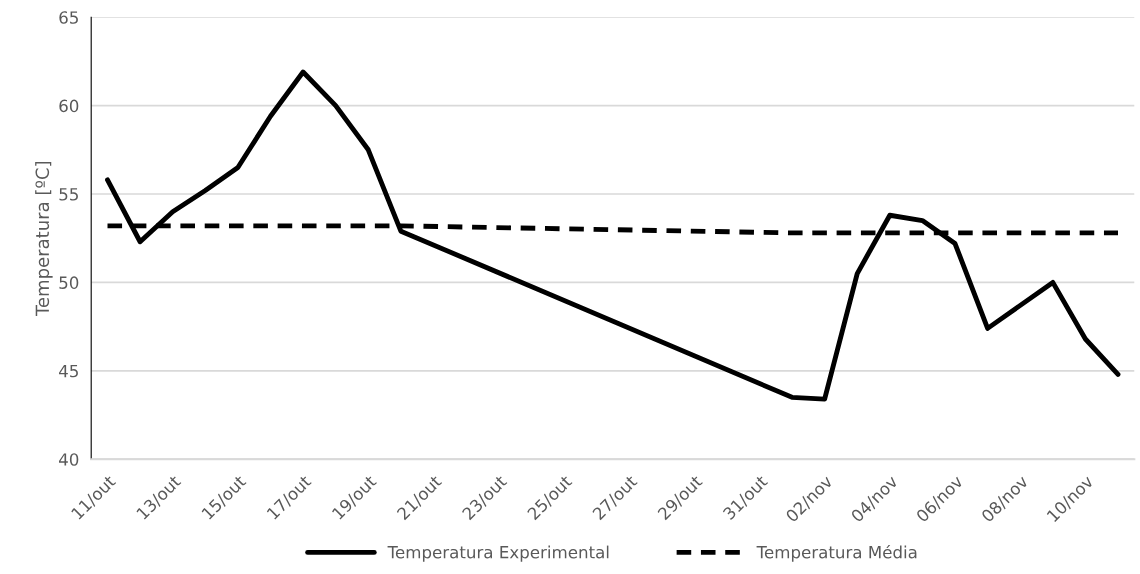  What do you see at coordinates (69, 459) in the screenshot?
I see `y-tick-label: 40` at bounding box center [69, 459].